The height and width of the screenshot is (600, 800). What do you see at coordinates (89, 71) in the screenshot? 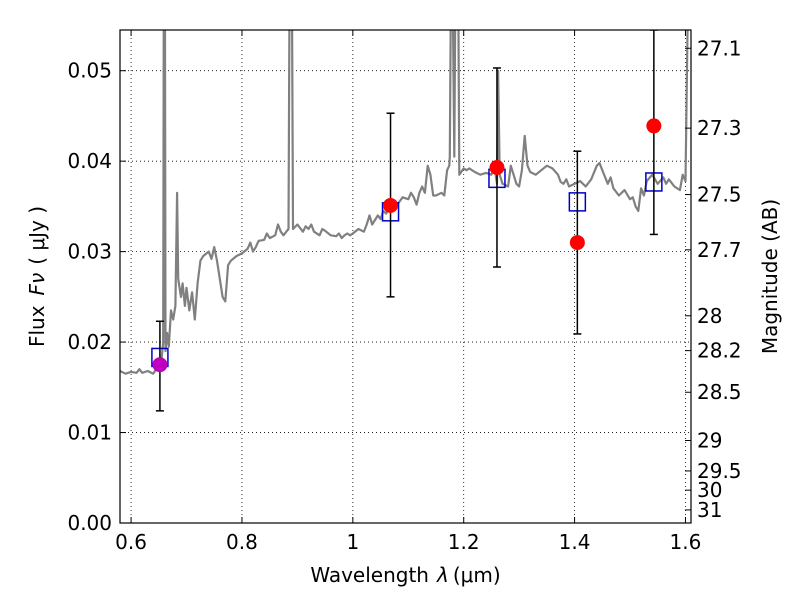
I see `y-tick-label: 0.05` at bounding box center [89, 71].